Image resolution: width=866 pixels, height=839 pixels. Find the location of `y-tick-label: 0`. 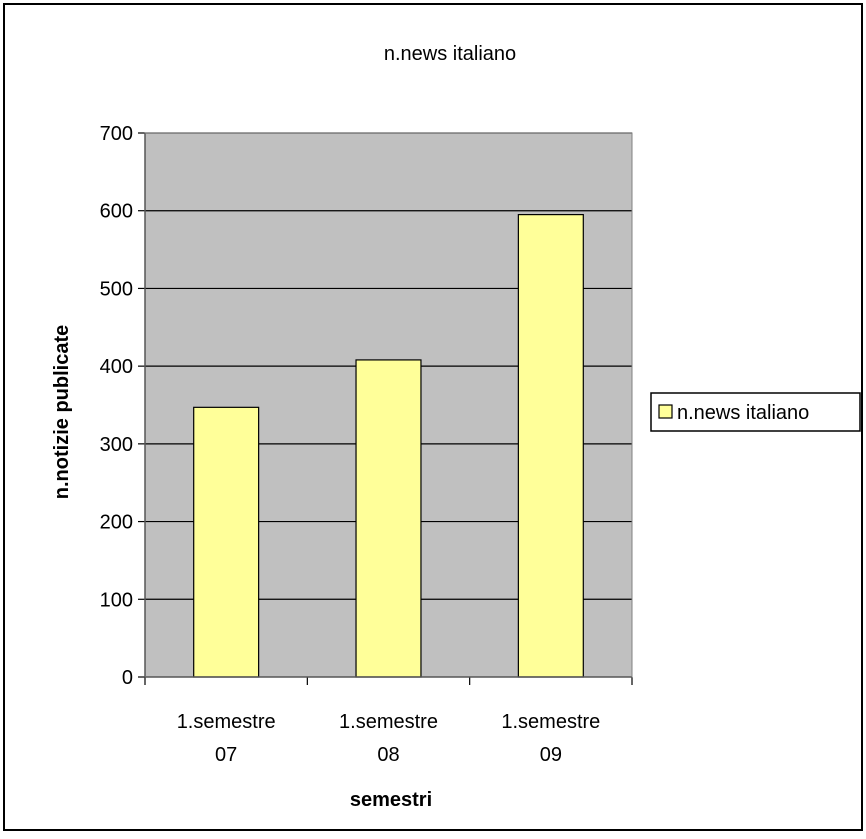

y-tick-label: 0 is located at coordinates (127, 678).